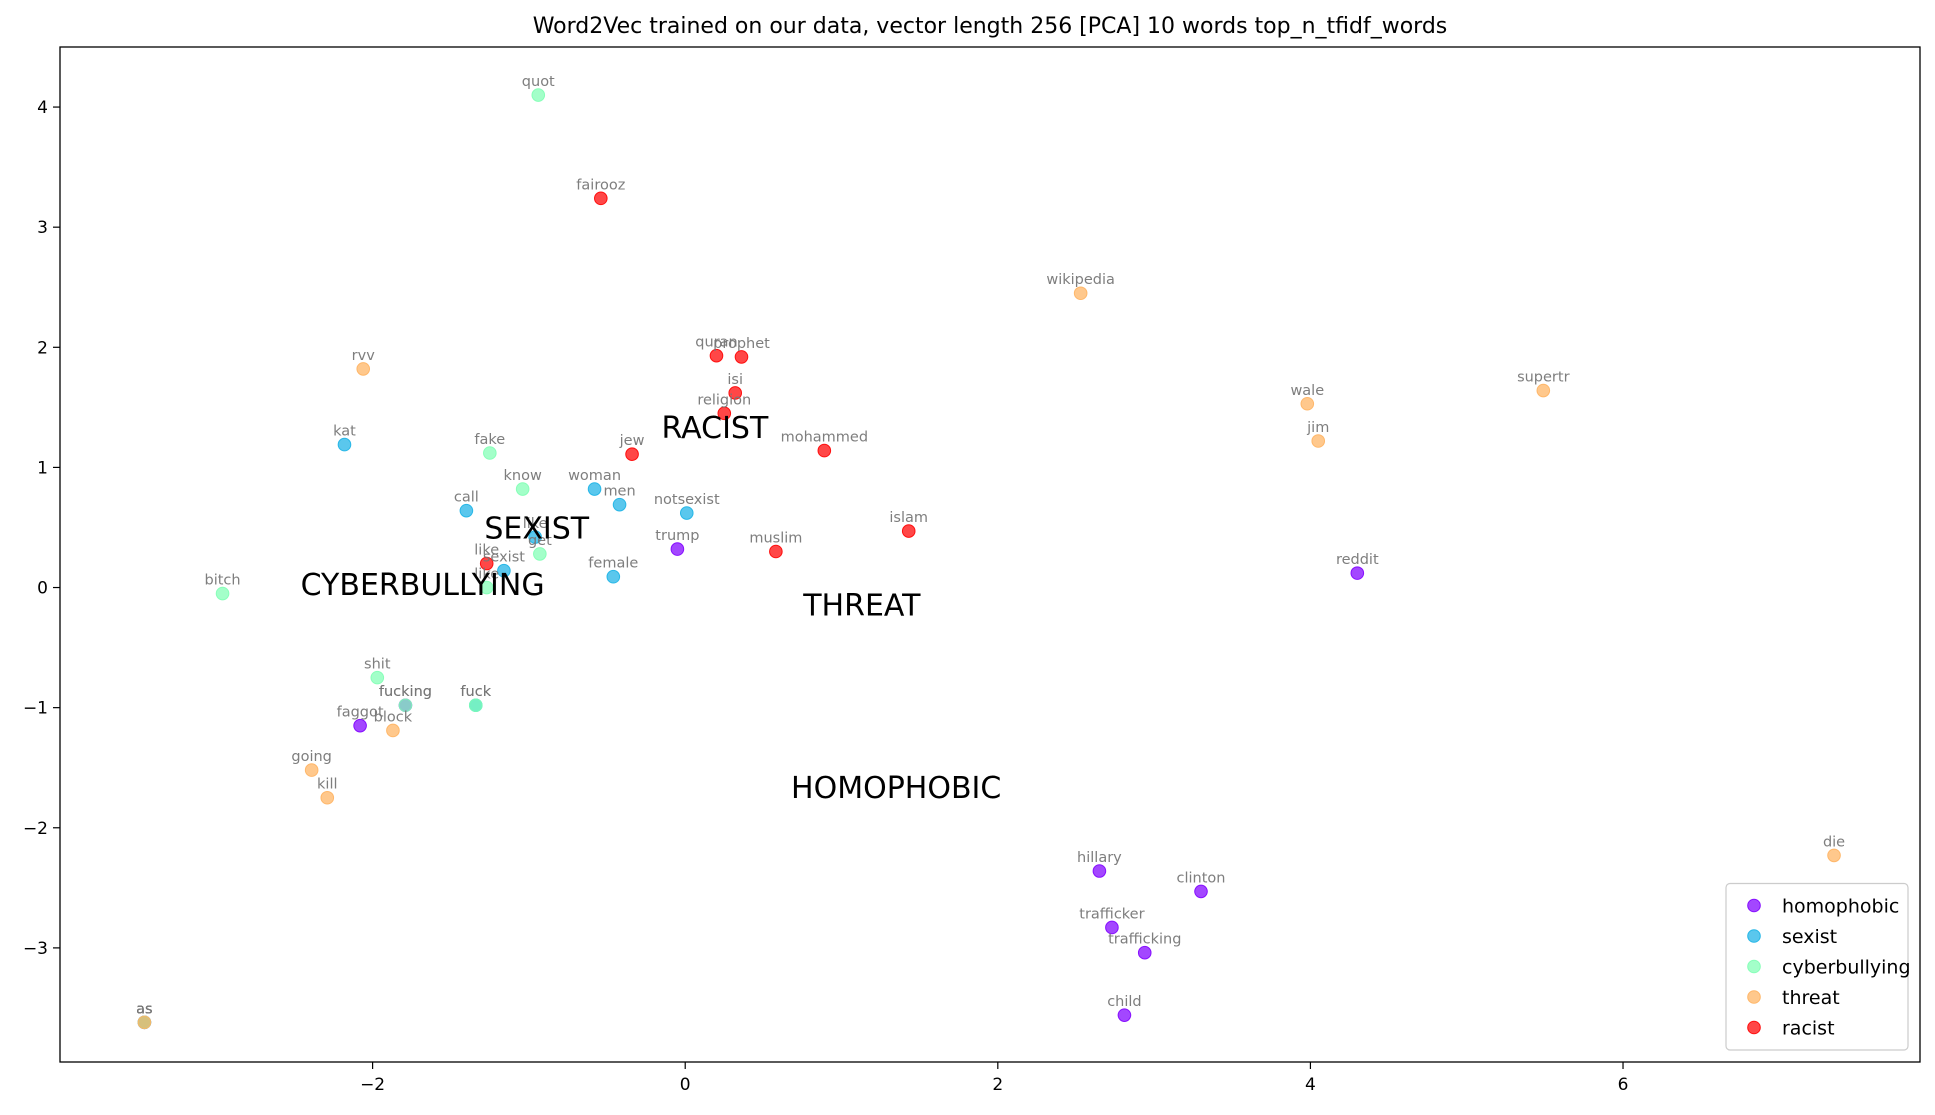  I want to click on y-tick-label: 3, so click(42, 228).